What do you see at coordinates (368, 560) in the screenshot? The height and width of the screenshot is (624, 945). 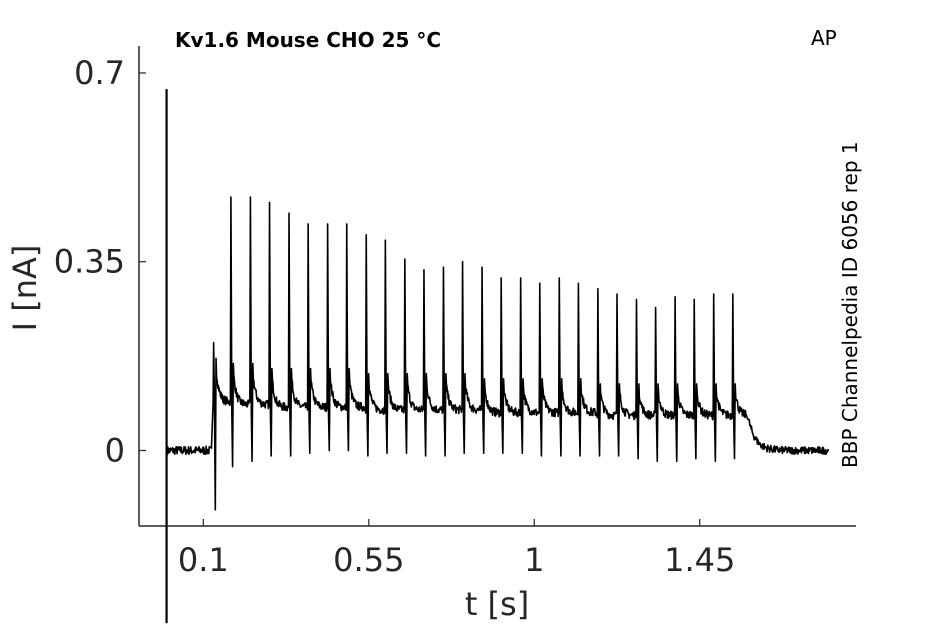 I see `x-tick-label: 0.55` at bounding box center [368, 560].